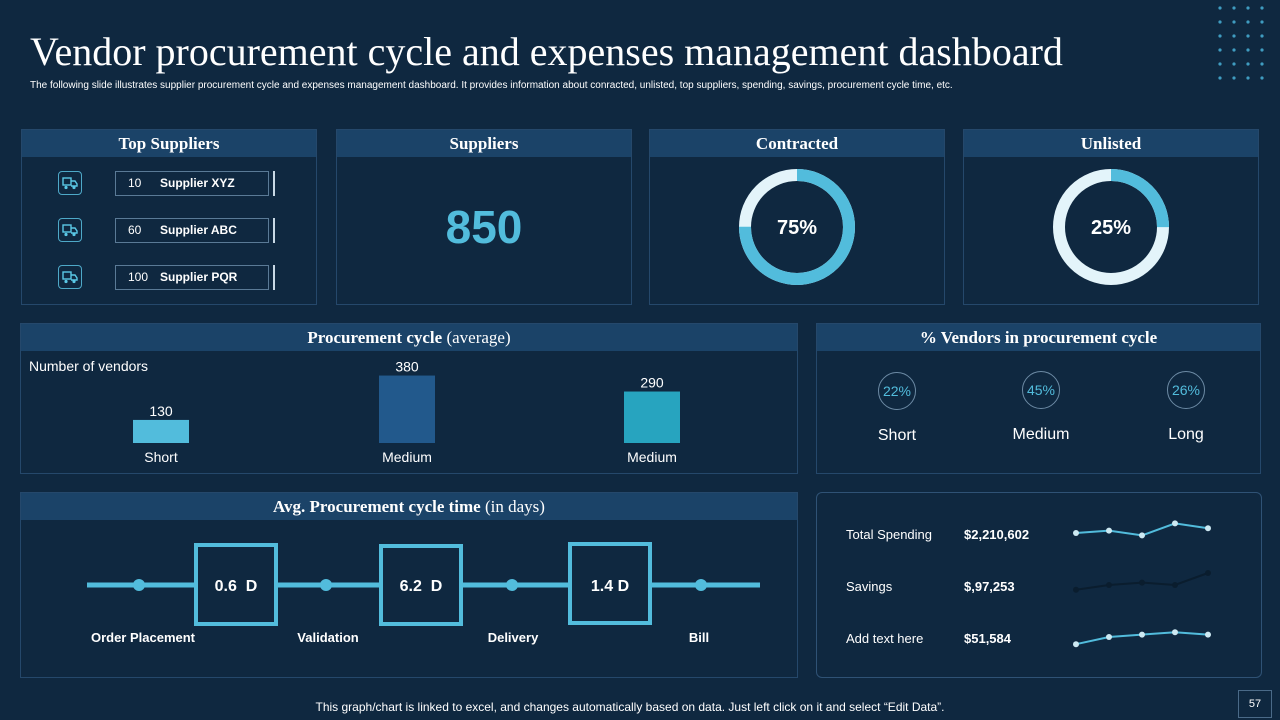  Describe the element at coordinates (1255, 704) in the screenshot. I see `page-number: 57` at that location.